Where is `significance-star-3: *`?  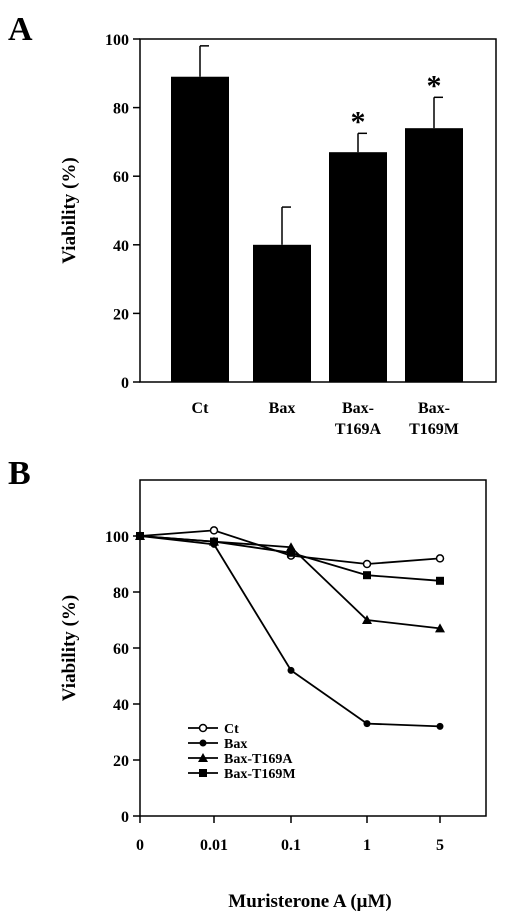
significance-star-3: * is located at coordinates (434, 85).